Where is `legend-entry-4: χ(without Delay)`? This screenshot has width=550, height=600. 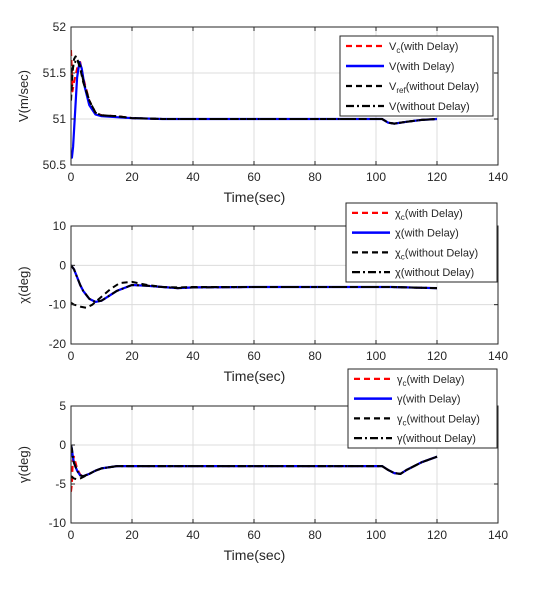
legend-entry-4: χ(without Delay) is located at coordinates (434, 273).